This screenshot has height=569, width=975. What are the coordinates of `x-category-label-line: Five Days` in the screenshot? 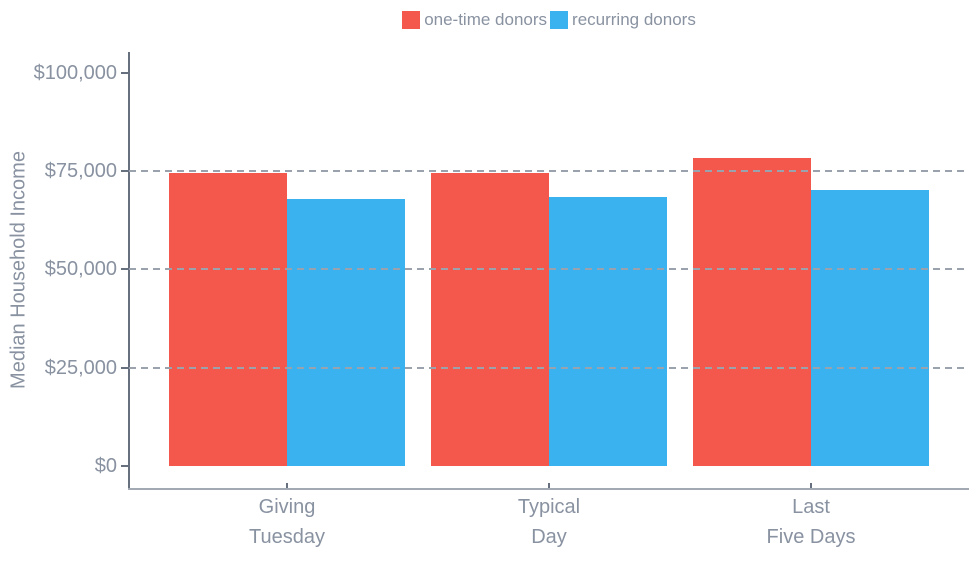 It's located at (811, 537).